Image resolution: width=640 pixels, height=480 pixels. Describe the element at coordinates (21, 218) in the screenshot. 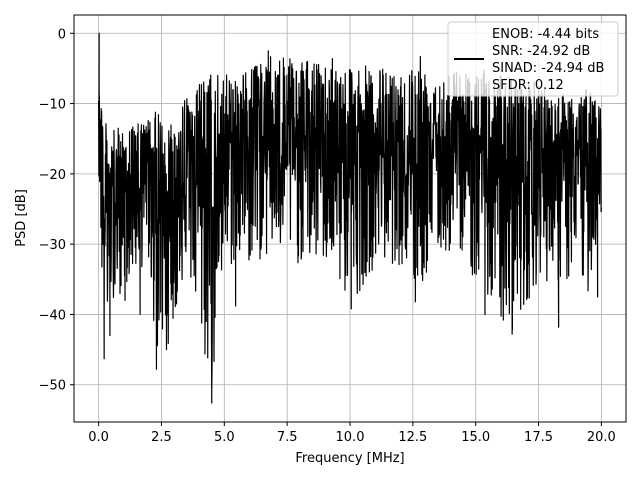

I see `y-axis-label: PSD [dB]` at that location.